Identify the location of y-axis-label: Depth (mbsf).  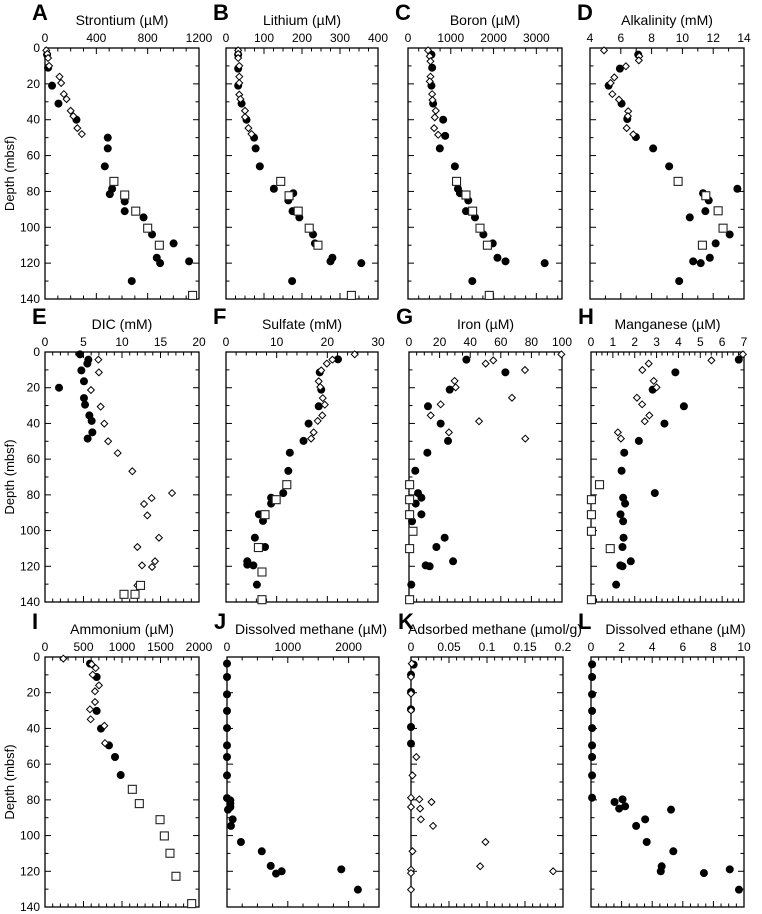
(9, 173).